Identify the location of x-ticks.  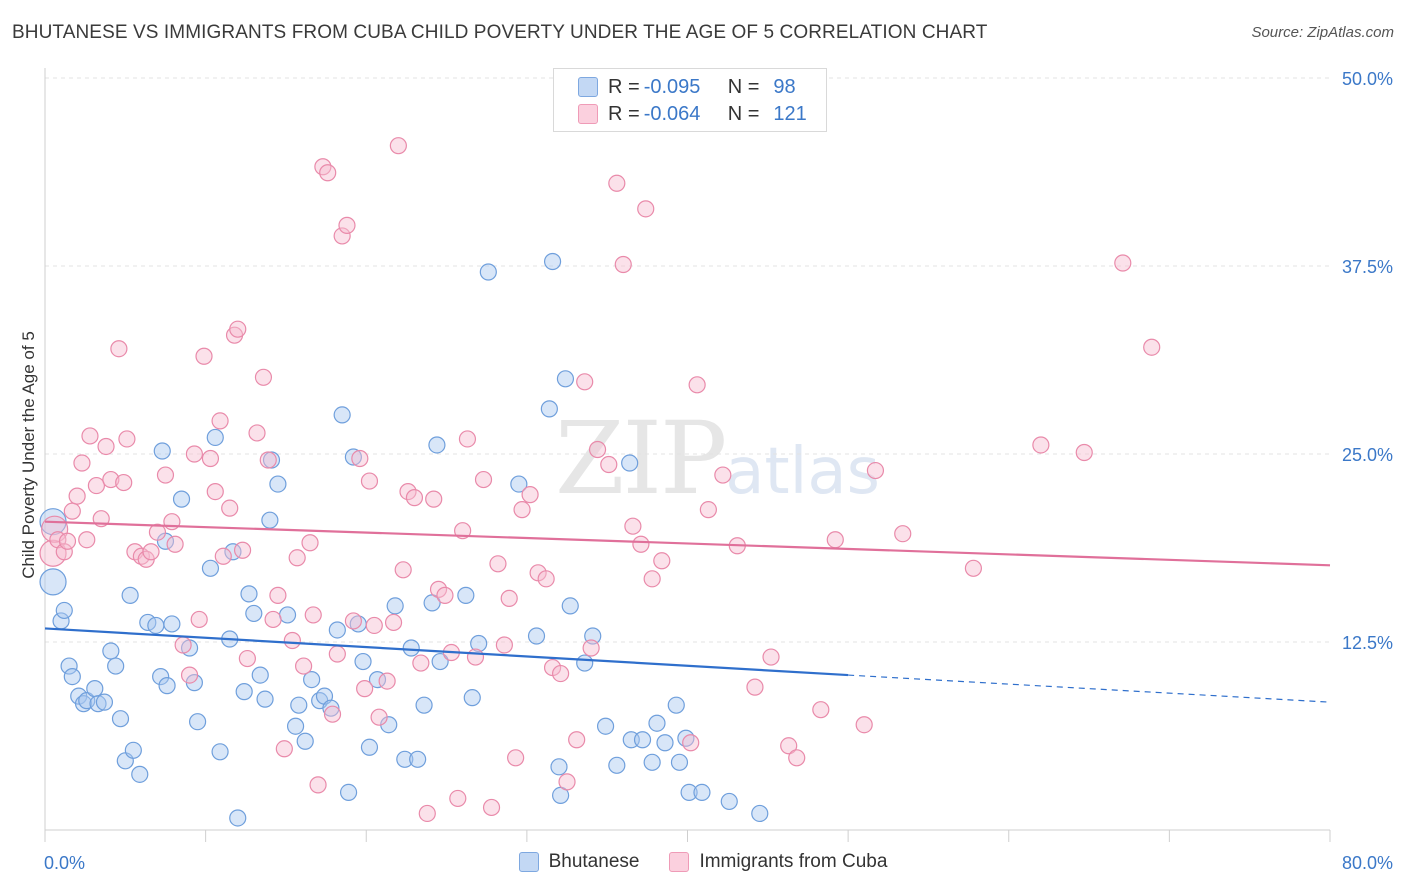
(687, 836).